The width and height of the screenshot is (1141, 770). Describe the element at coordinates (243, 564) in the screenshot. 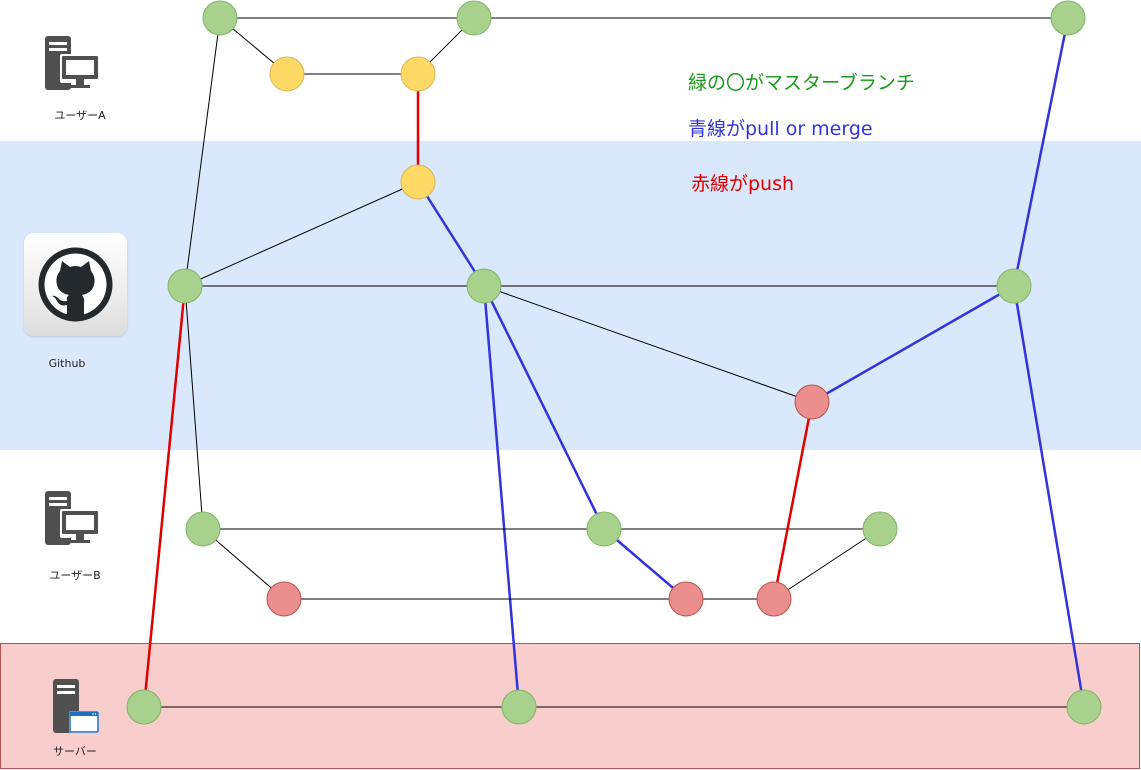

I see `edge-black-b1-br1` at that location.